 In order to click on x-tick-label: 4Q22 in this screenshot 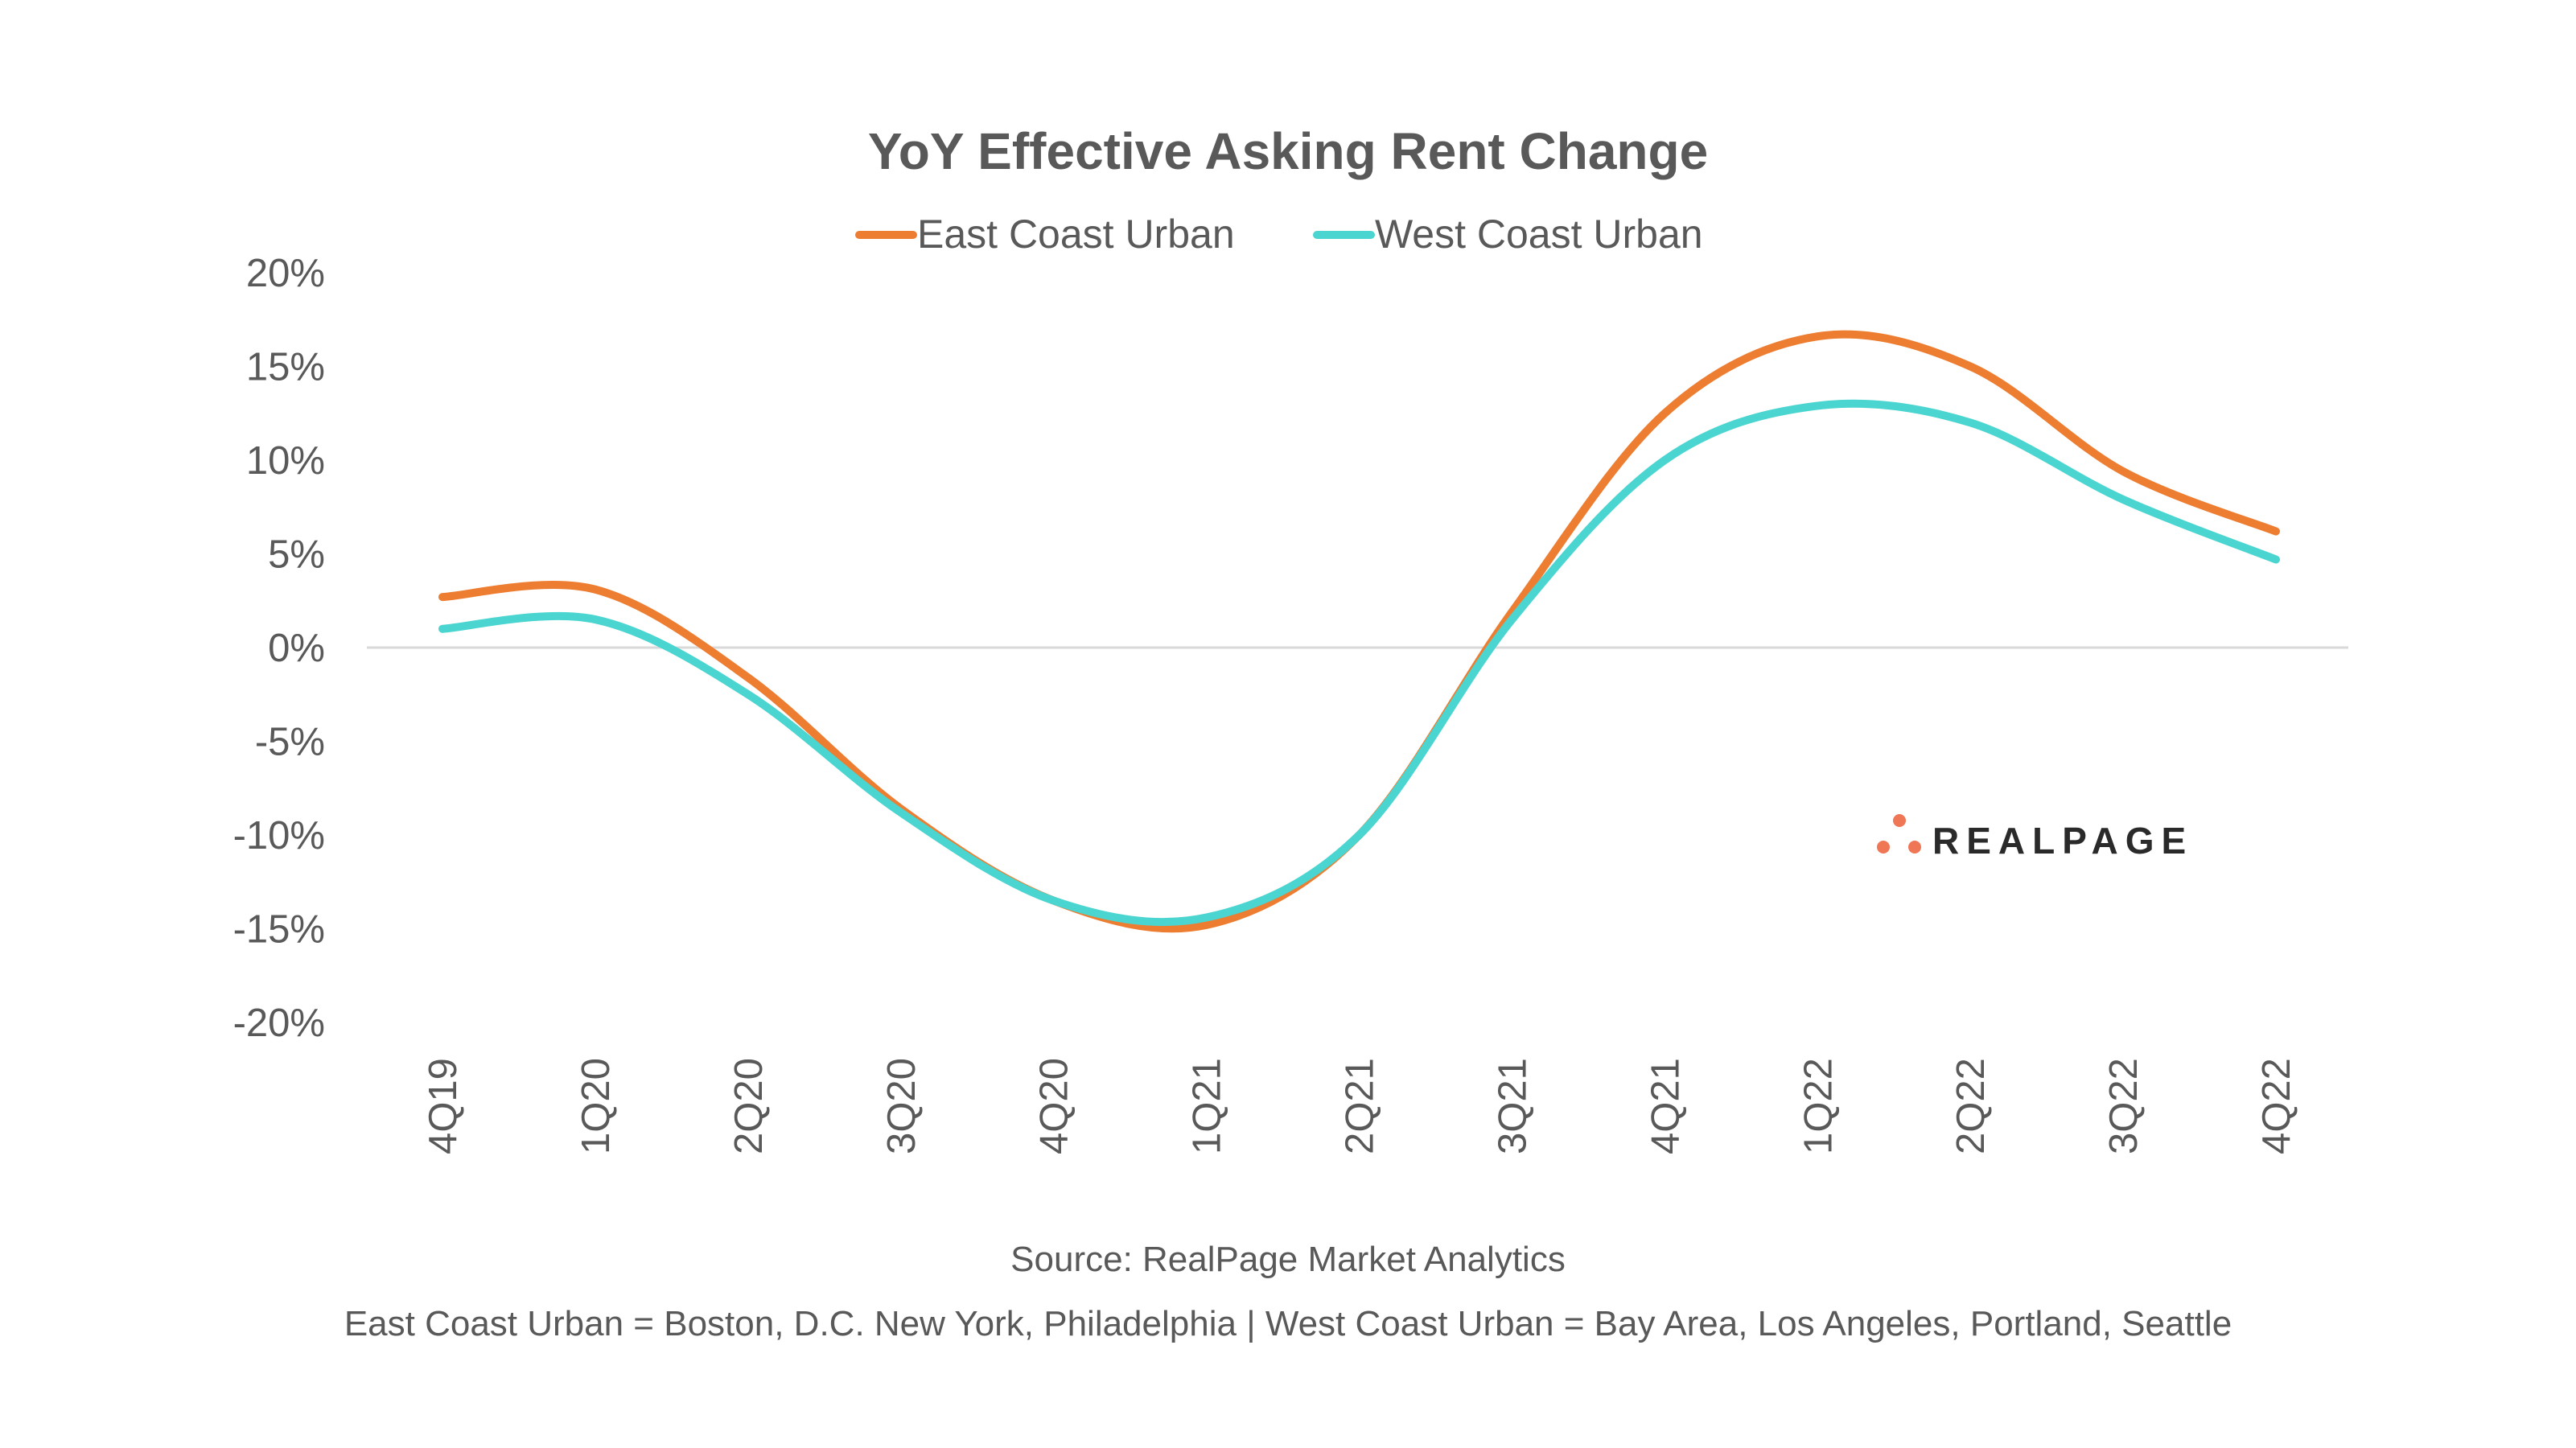, I will do `click(2276, 1106)`.